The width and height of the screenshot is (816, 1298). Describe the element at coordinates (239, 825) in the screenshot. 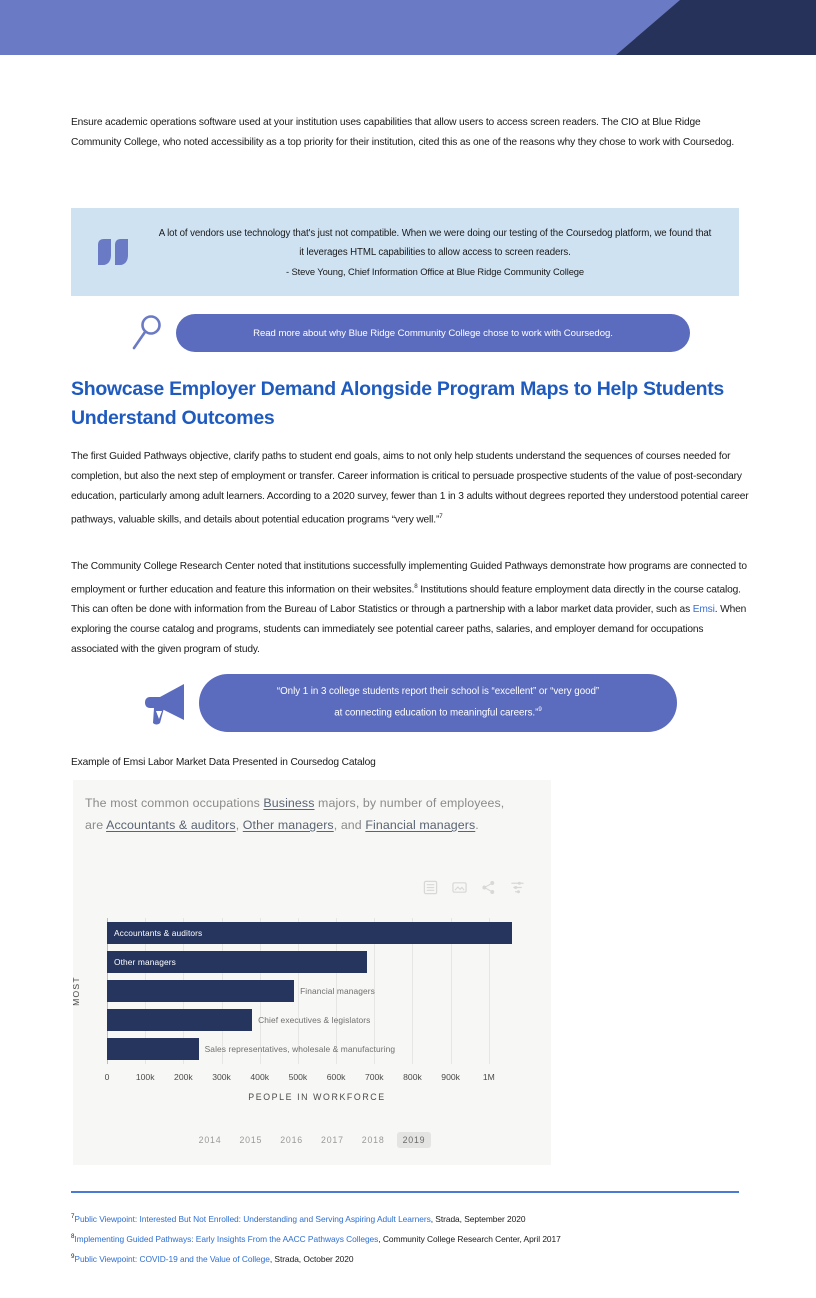

I see `chart-headline-text-4: ,` at that location.